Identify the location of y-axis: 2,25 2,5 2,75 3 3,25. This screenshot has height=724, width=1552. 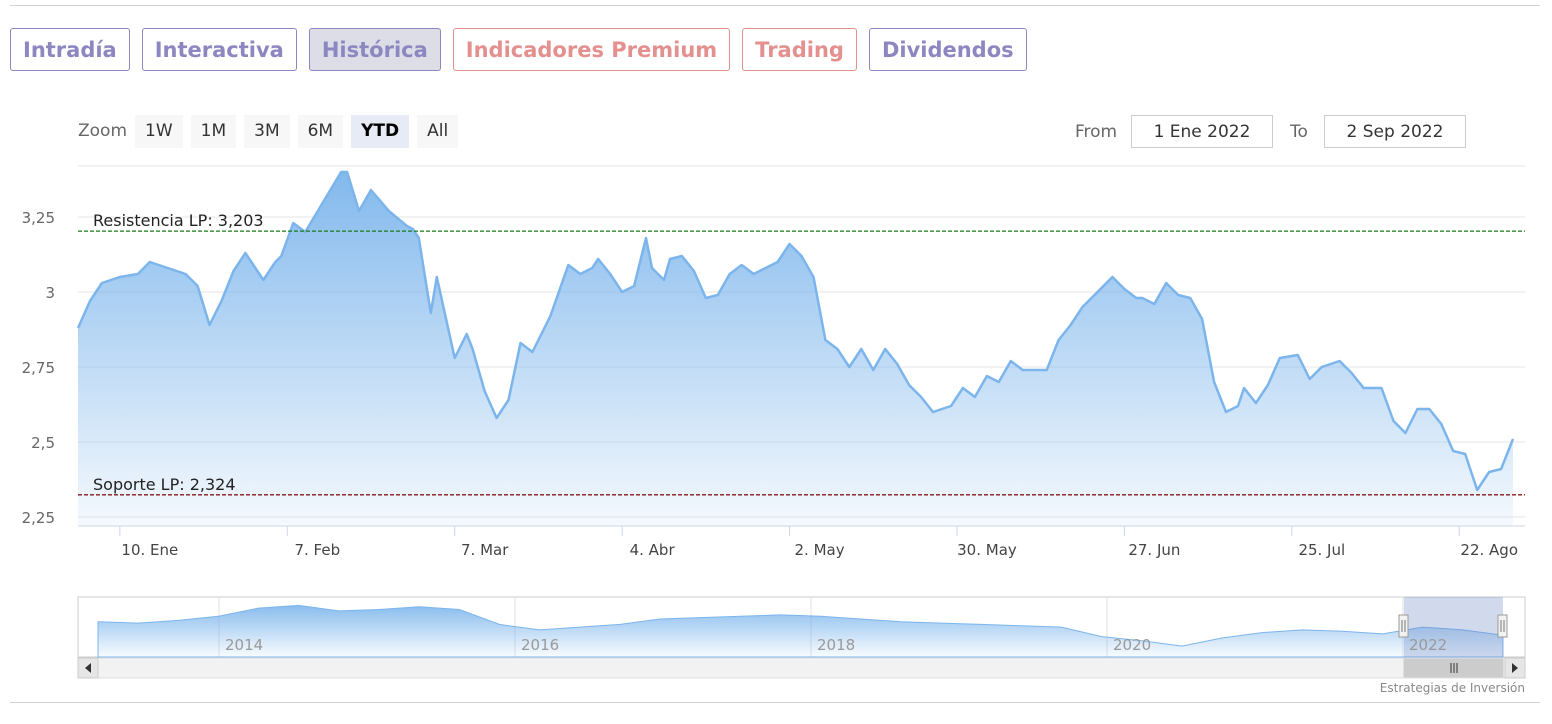
(38, 368).